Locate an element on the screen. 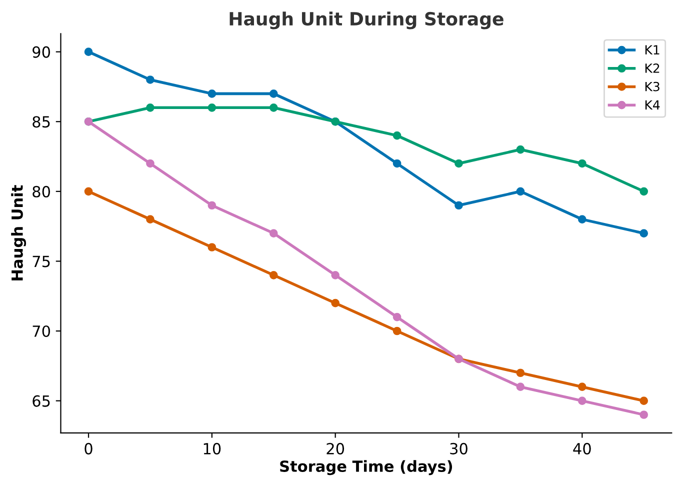  x-tick-label: 40 is located at coordinates (582, 448).